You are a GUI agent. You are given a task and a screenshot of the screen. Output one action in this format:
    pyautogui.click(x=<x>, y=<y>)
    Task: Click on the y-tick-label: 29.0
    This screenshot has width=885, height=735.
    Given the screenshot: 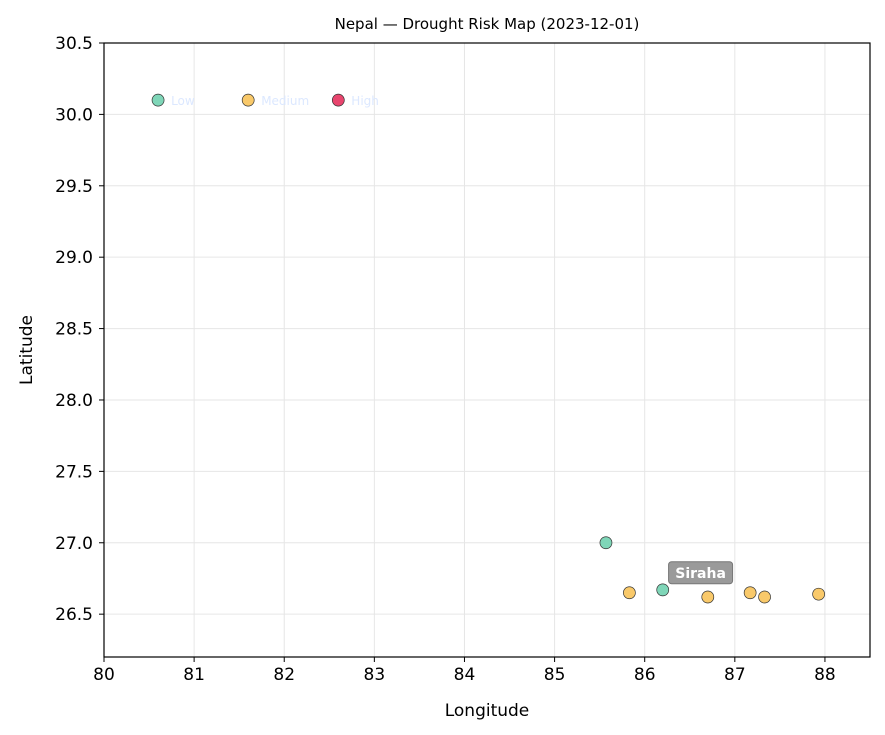 What is the action you would take?
    pyautogui.click(x=74, y=258)
    